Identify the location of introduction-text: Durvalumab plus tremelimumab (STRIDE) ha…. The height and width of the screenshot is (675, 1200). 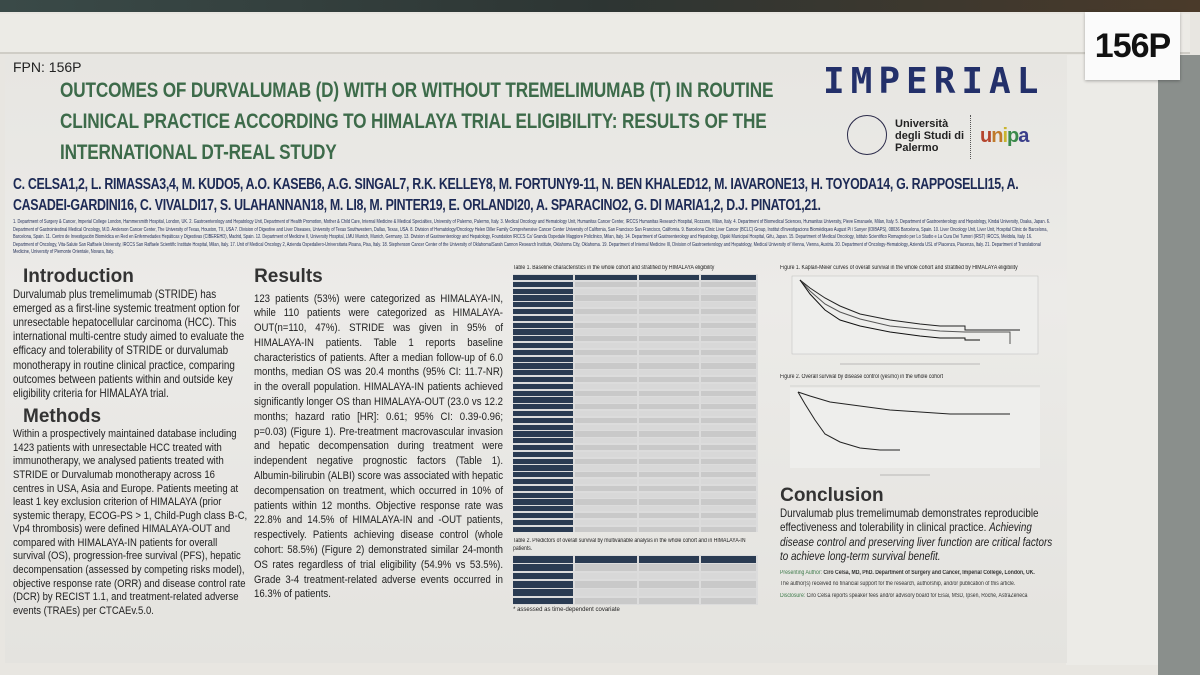
(129, 343).